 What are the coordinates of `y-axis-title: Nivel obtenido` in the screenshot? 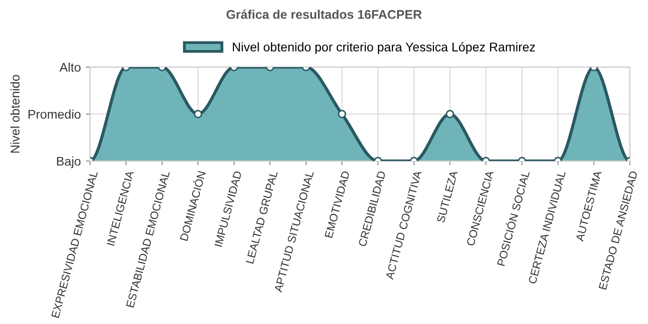 It's located at (15, 113).